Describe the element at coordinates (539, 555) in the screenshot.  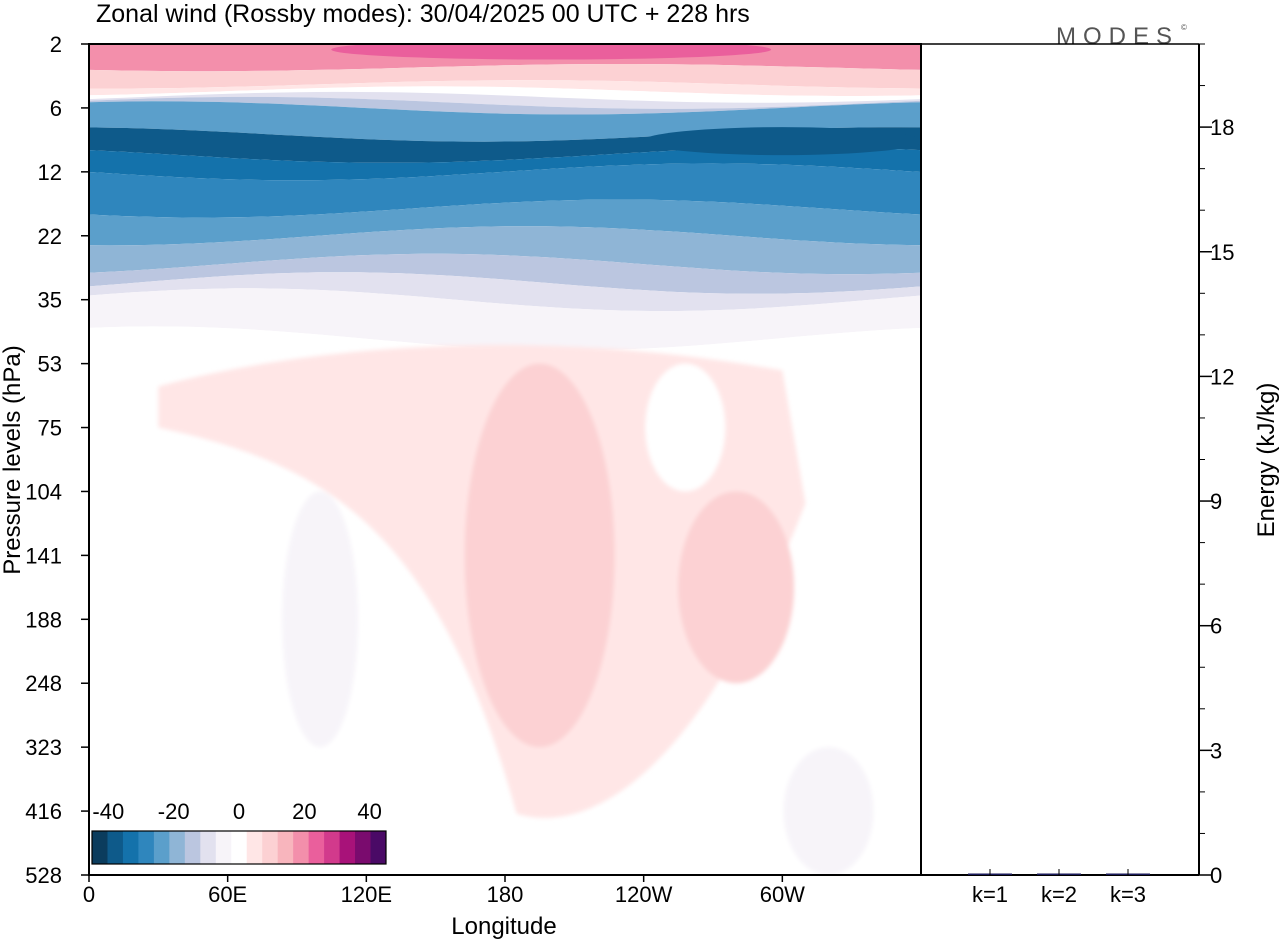
I see `jet-outer` at that location.